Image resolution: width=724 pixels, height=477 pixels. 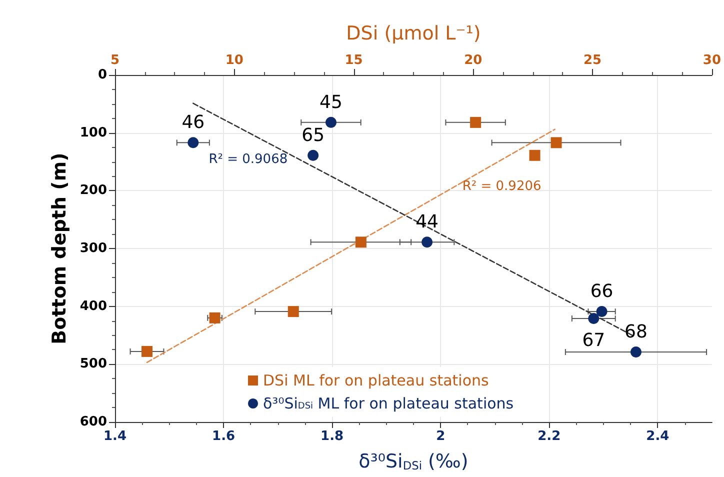 I want to click on x-axis-title: δ³⁰SiDSi (‰), so click(x=413, y=461).